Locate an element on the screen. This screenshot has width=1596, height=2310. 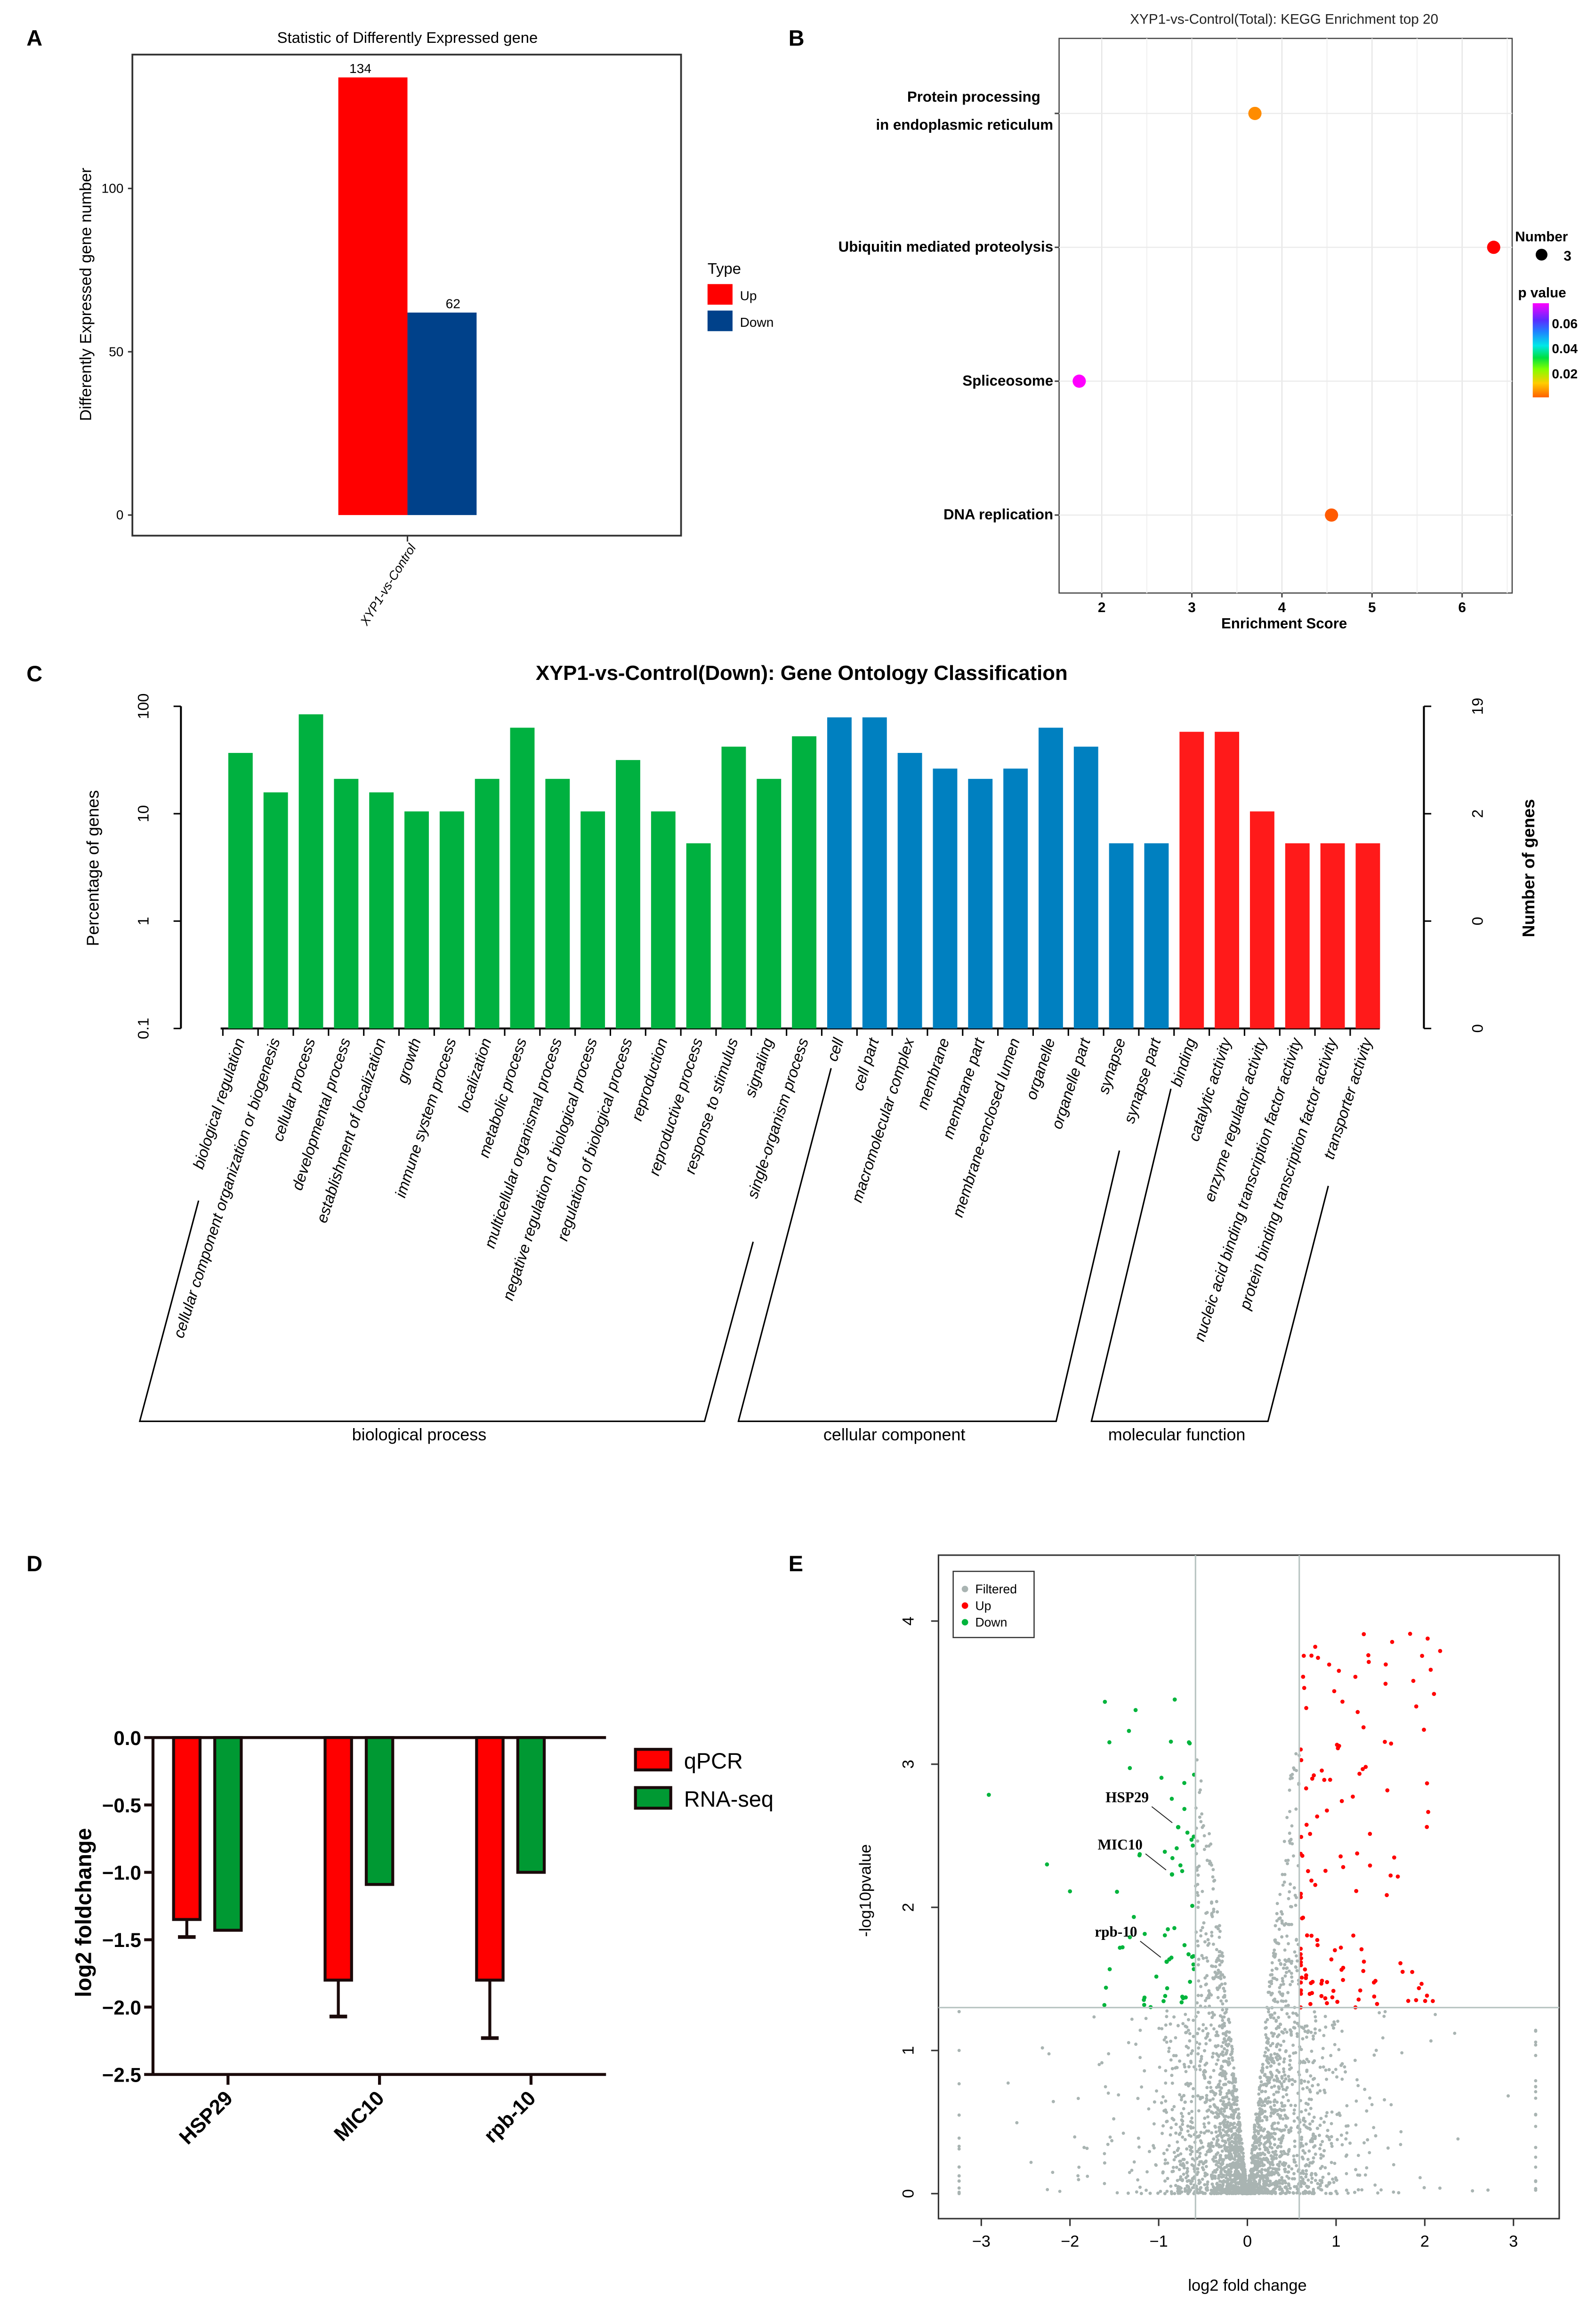
y-tick-label: 0 is located at coordinates (120, 515).